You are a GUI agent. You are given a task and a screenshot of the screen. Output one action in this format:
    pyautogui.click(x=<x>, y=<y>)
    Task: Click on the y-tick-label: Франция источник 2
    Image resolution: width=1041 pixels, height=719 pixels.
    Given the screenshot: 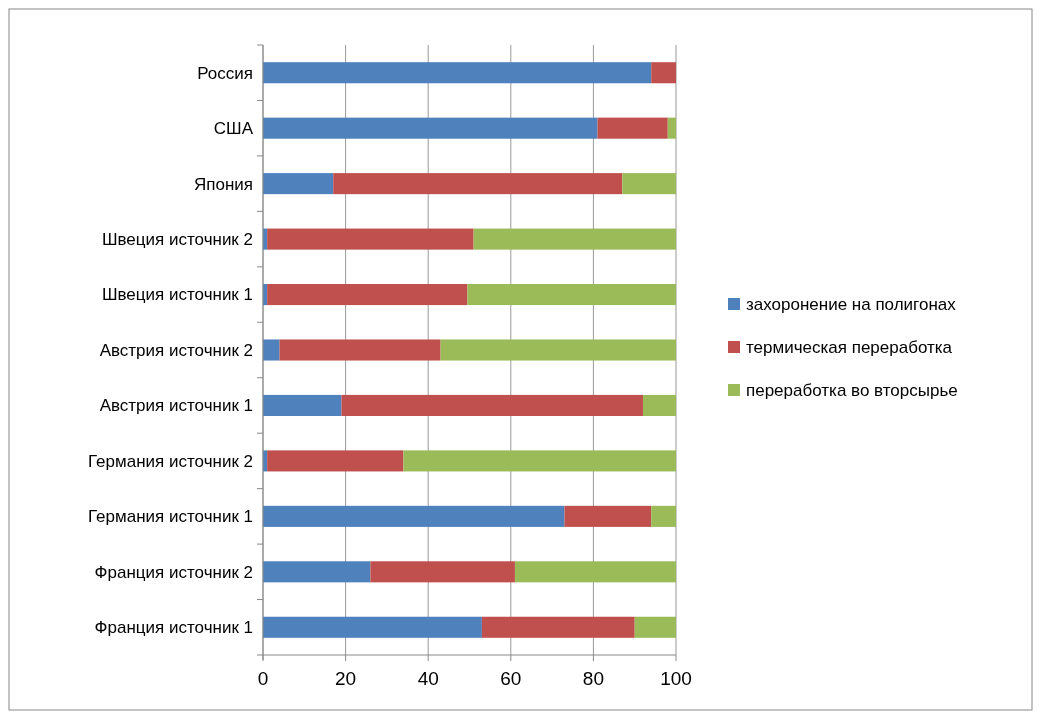 What is the action you would take?
    pyautogui.click(x=173, y=572)
    